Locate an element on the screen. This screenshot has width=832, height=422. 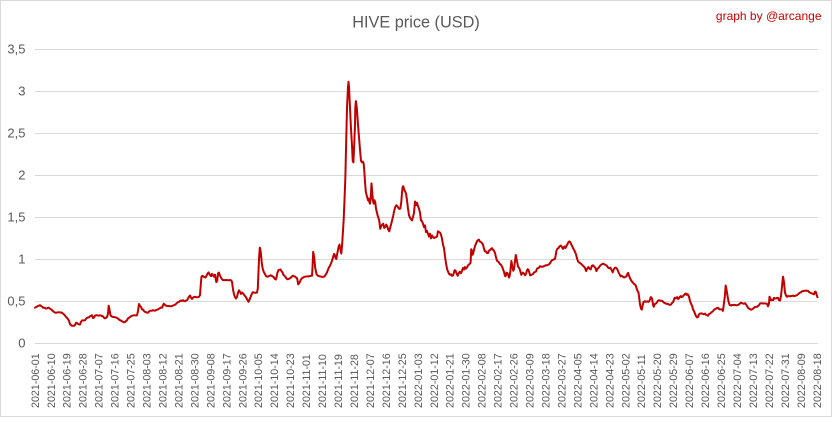
svg-text: 2022-06-25 is located at coordinates (722, 380).